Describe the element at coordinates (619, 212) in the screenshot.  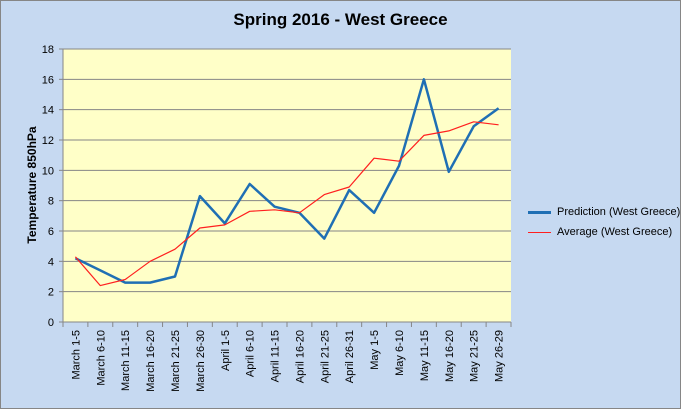
I see `legend-label-prediction: Prediction (West Greece)` at that location.